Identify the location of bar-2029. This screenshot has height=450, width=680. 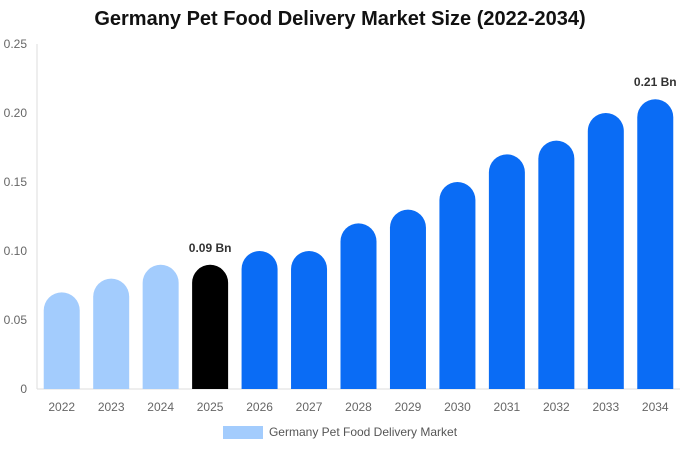
(407, 299).